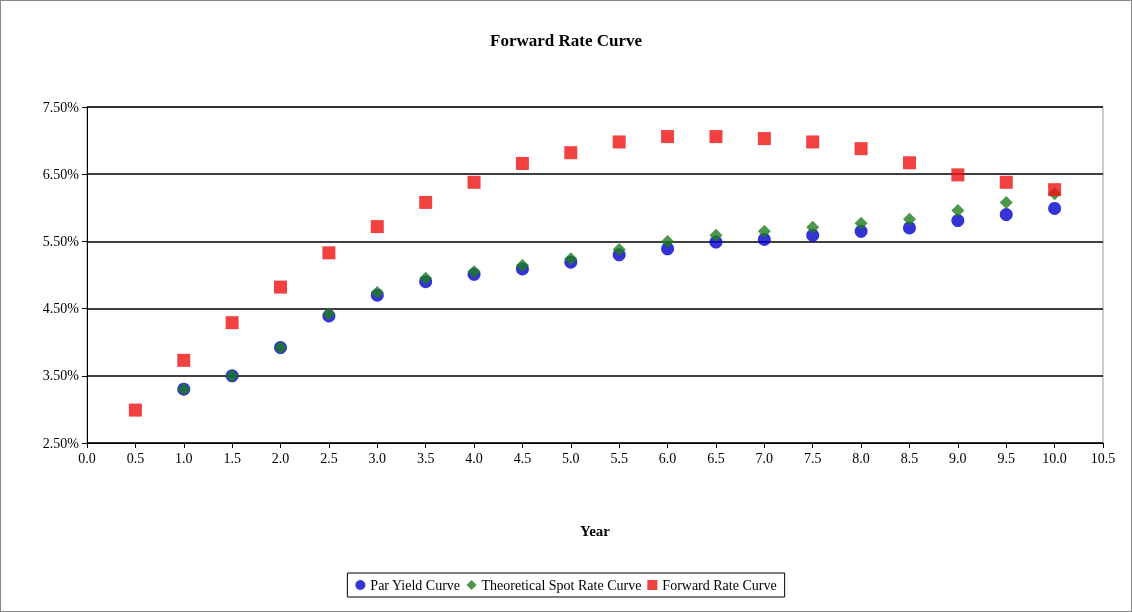 This screenshot has width=1132, height=612. I want to click on y-tick-label: 5.50%, so click(61, 241).